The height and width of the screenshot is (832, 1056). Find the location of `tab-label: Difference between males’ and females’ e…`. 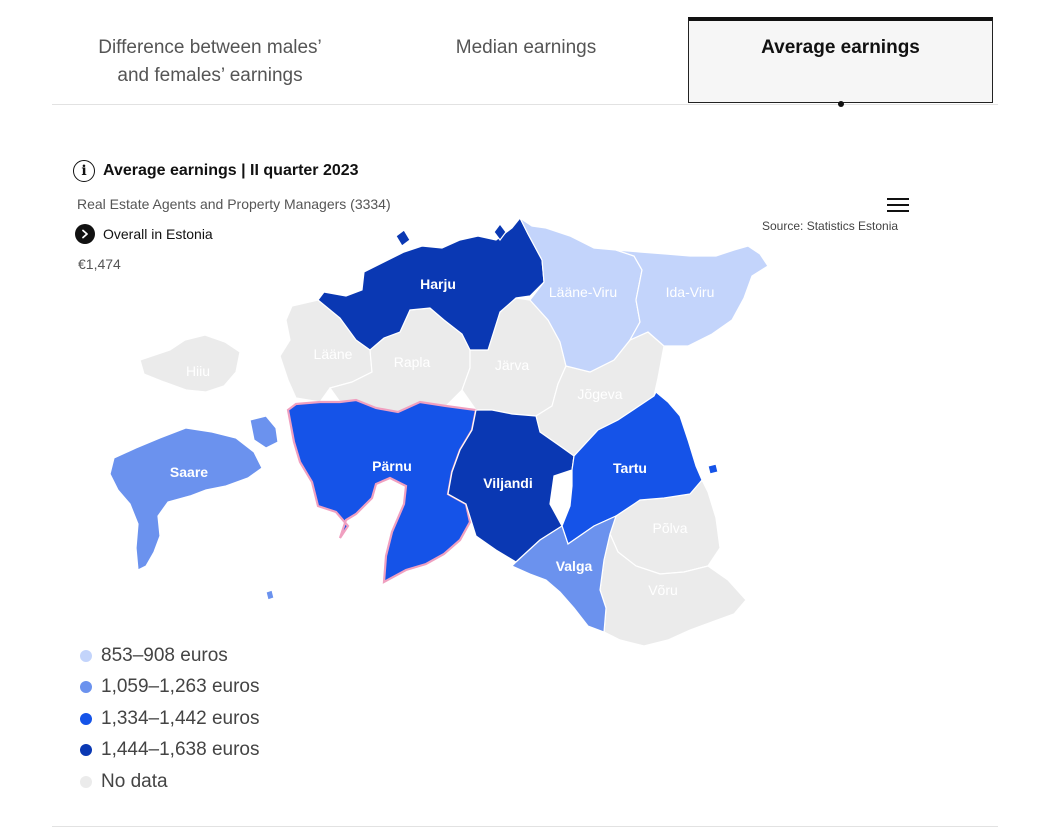

tab-label: Difference between males’ and females’ e… is located at coordinates (210, 61).